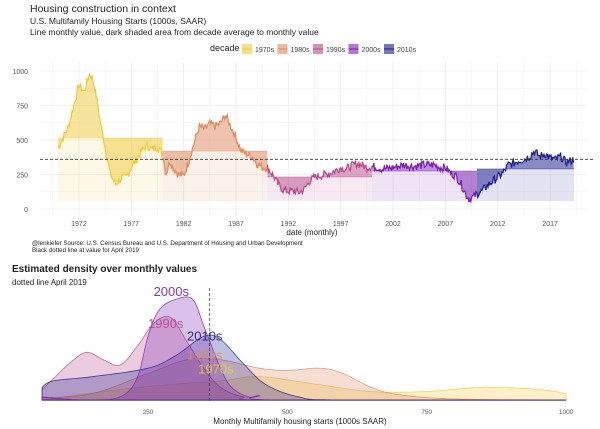 The width and height of the screenshot is (600, 429). I want to click on y-tick-label: 250, so click(22, 176).